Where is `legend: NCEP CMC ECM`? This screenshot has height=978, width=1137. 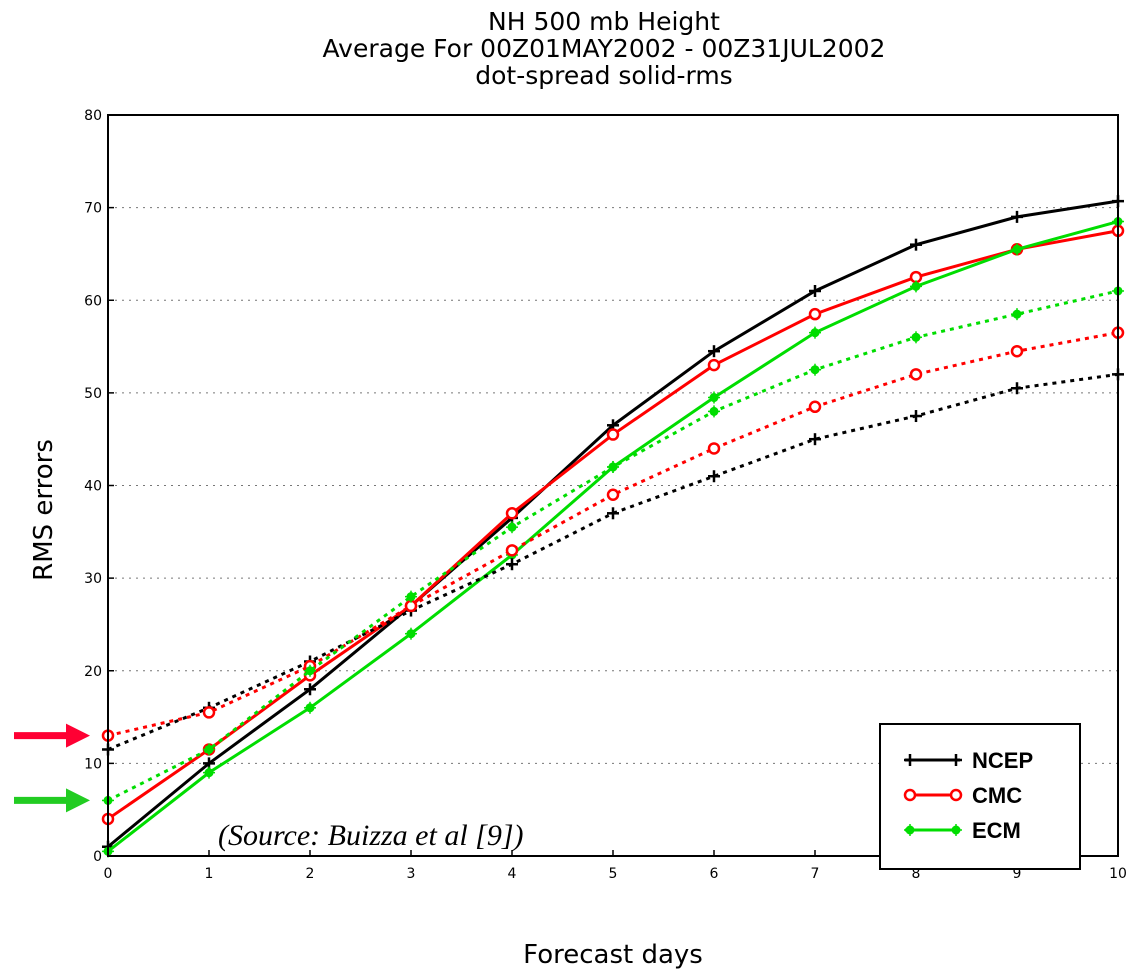 legend: NCEP CMC ECM is located at coordinates (980, 796).